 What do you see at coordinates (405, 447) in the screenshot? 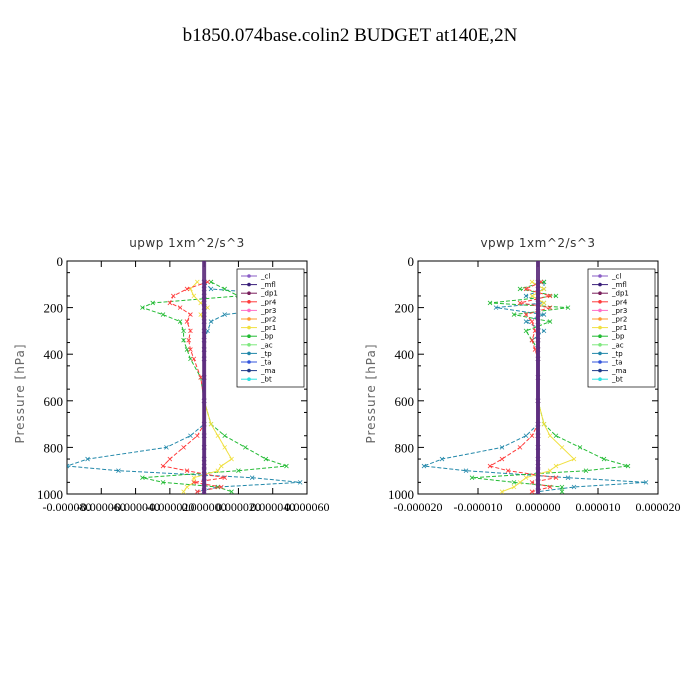
I see `y-tick-label: 800` at bounding box center [405, 447].